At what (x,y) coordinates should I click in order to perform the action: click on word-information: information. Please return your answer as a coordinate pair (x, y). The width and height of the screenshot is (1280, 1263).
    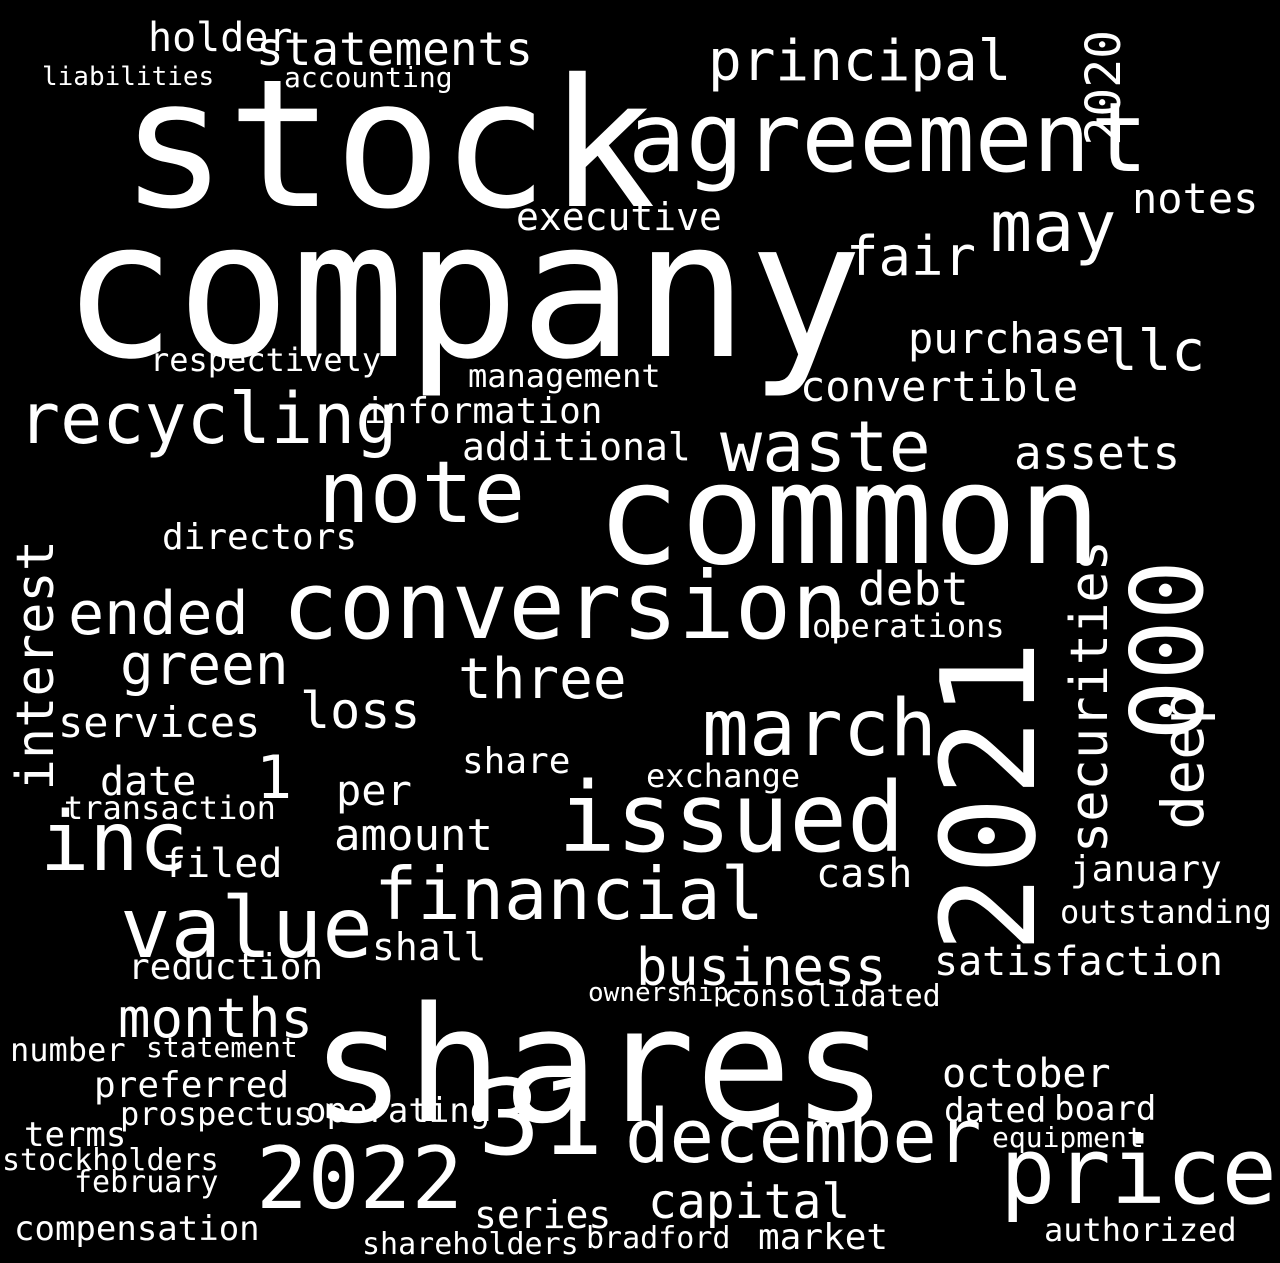
    Looking at the image, I should click on (483, 411).